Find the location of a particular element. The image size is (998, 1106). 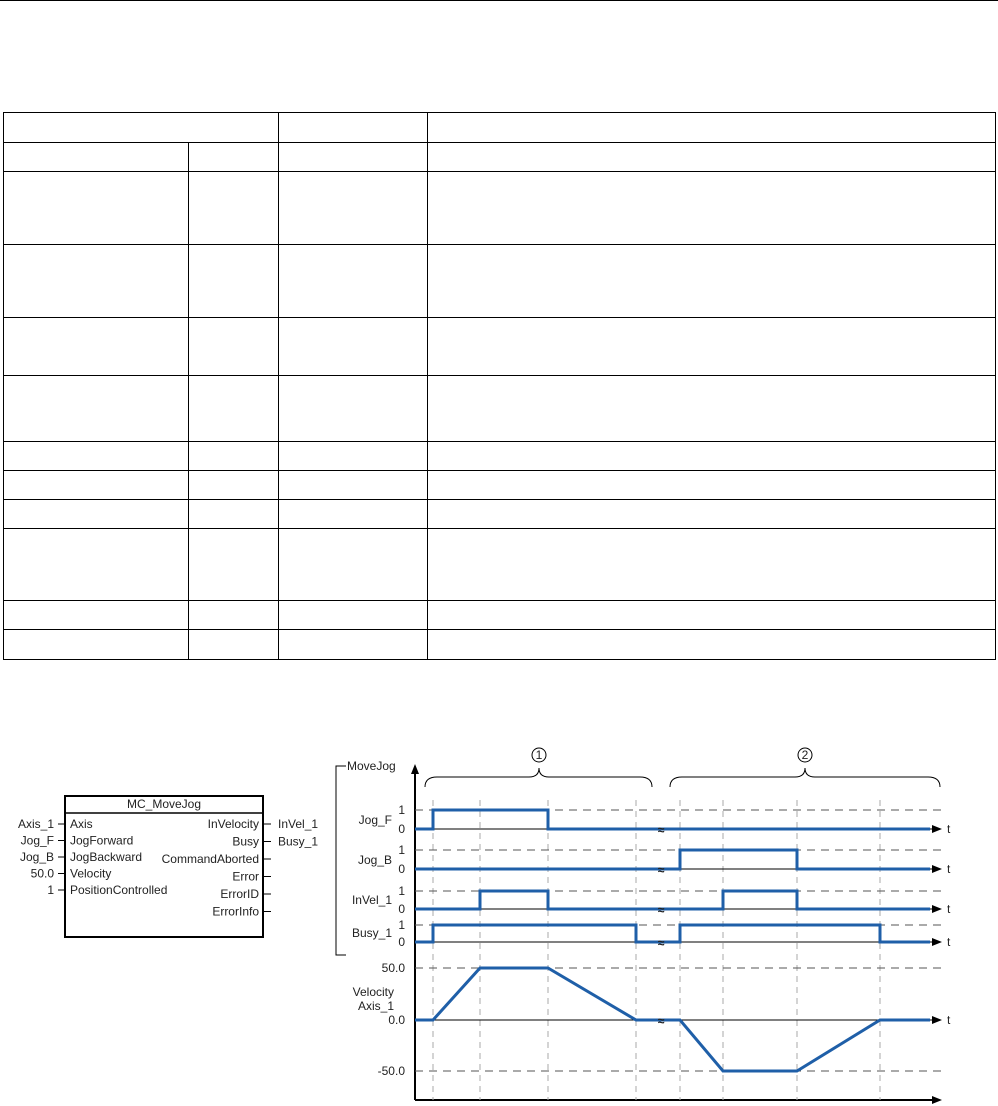

page-header-rule is located at coordinates (499, 0).